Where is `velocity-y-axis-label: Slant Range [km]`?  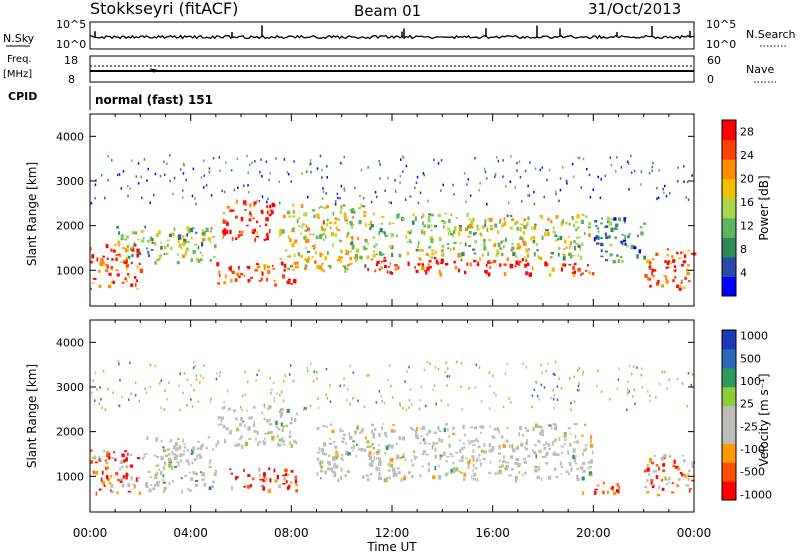 velocity-y-axis-label: Slant Range [km] is located at coordinates (32, 416).